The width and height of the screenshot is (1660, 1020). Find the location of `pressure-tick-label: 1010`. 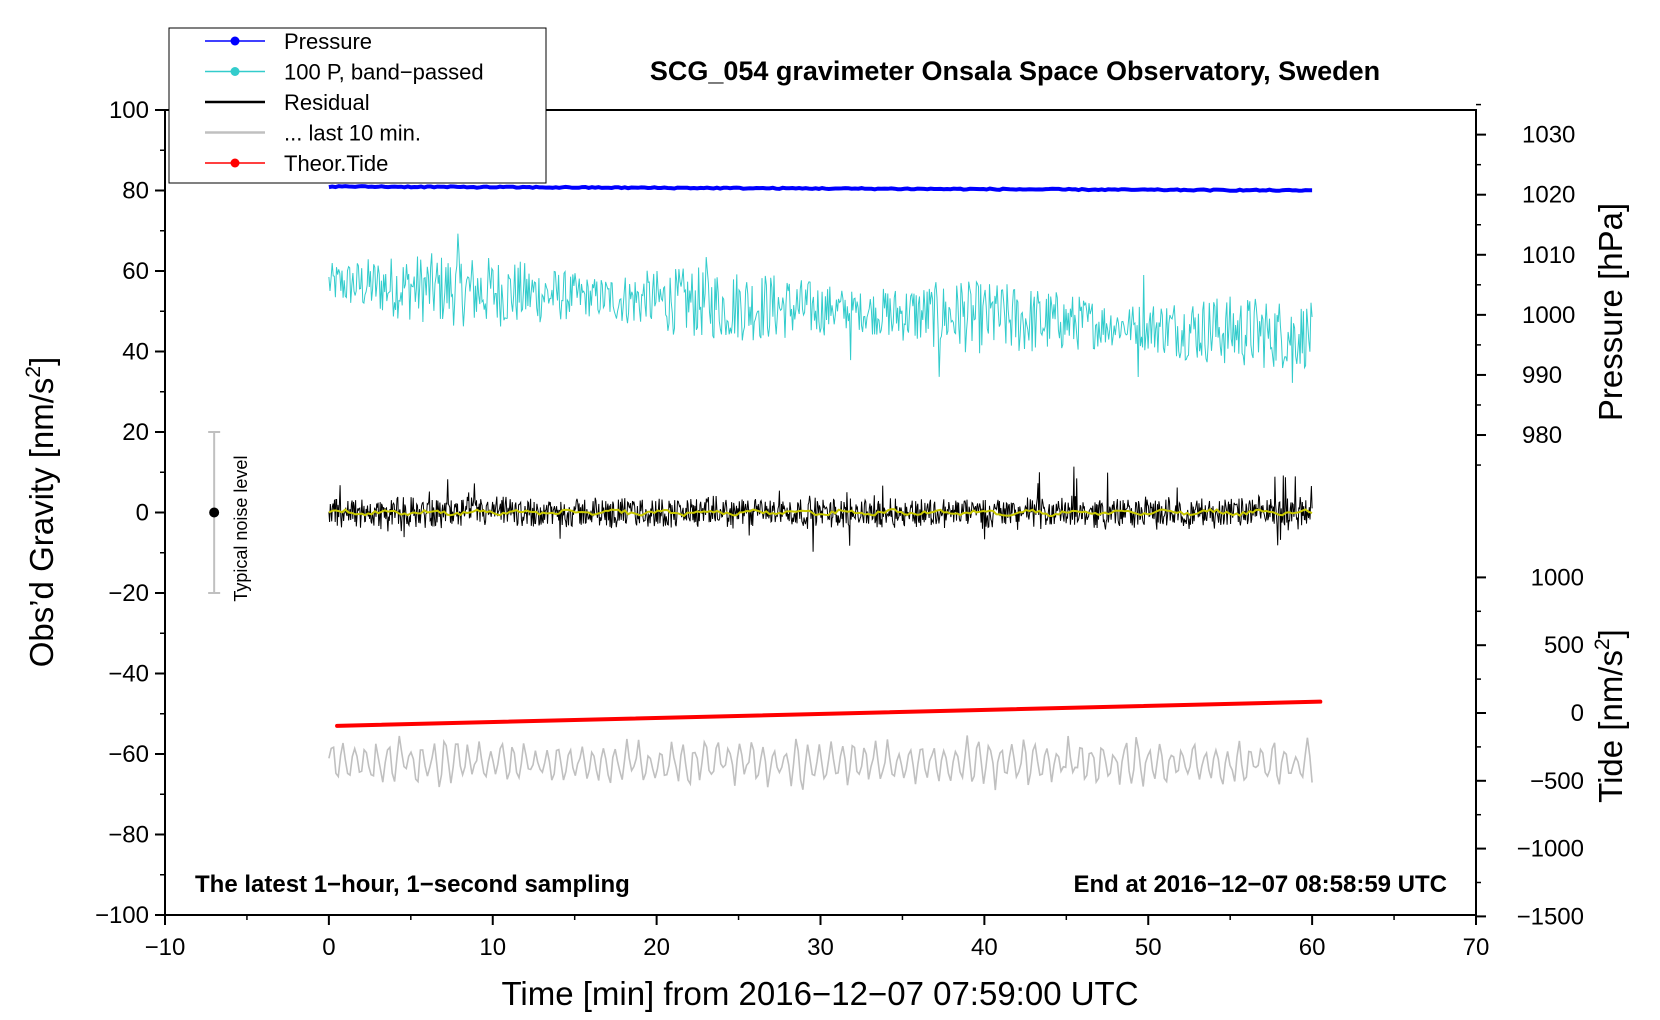

pressure-tick-label: 1010 is located at coordinates (1548, 255).